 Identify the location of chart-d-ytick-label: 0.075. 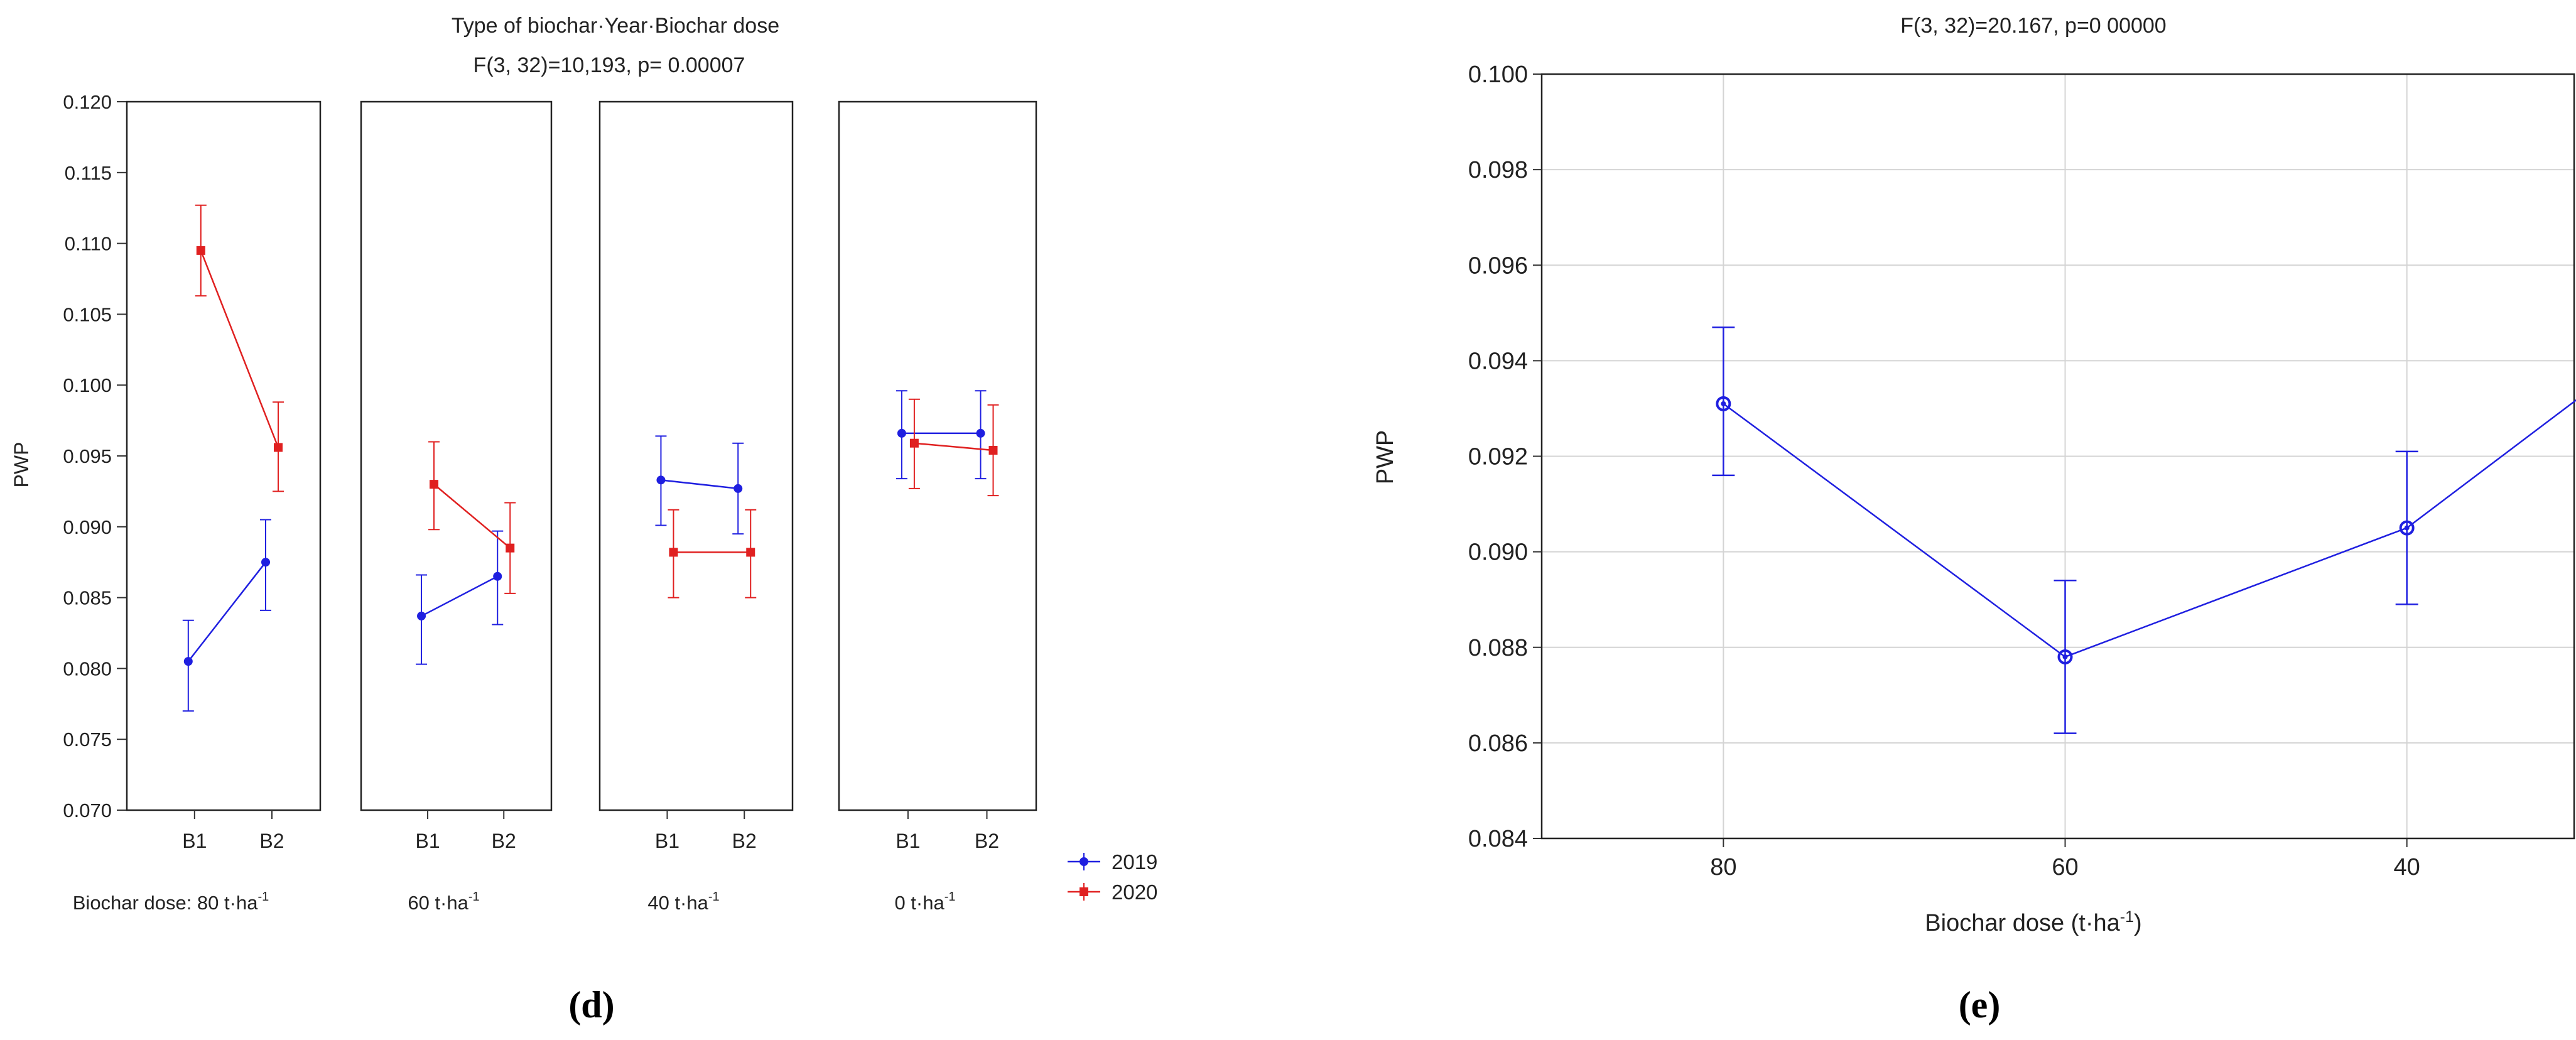
(87, 739).